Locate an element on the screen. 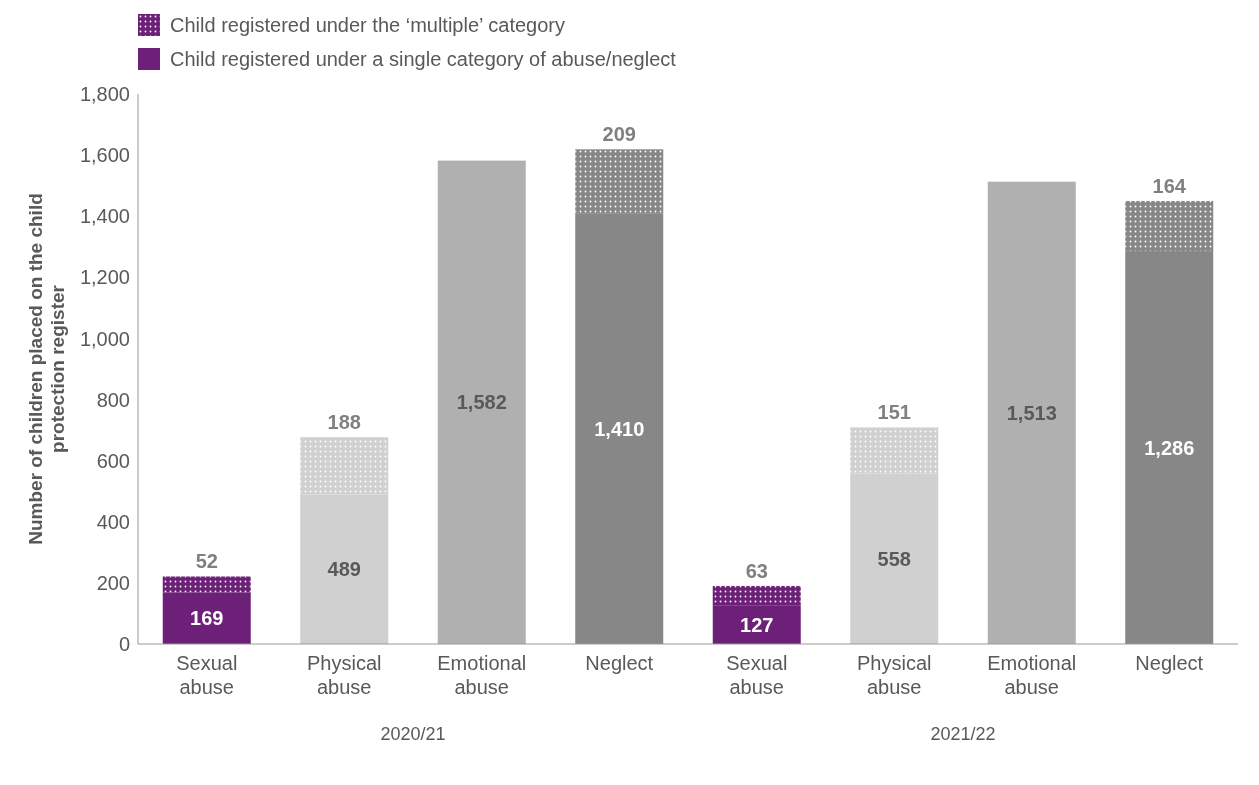 Image resolution: width=1259 pixels, height=785 pixels. y-tick-label: 1,200 is located at coordinates (104, 277).